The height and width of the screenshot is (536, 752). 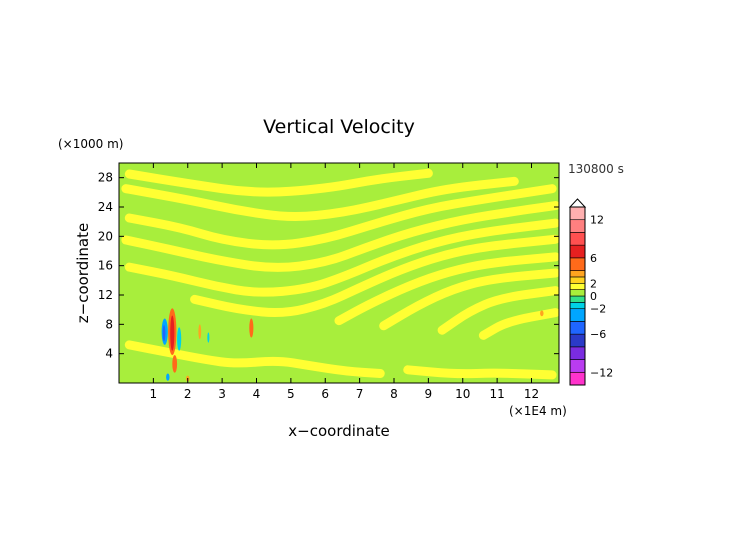 I want to click on y-unit-label: (×1000 m), so click(x=90, y=144).